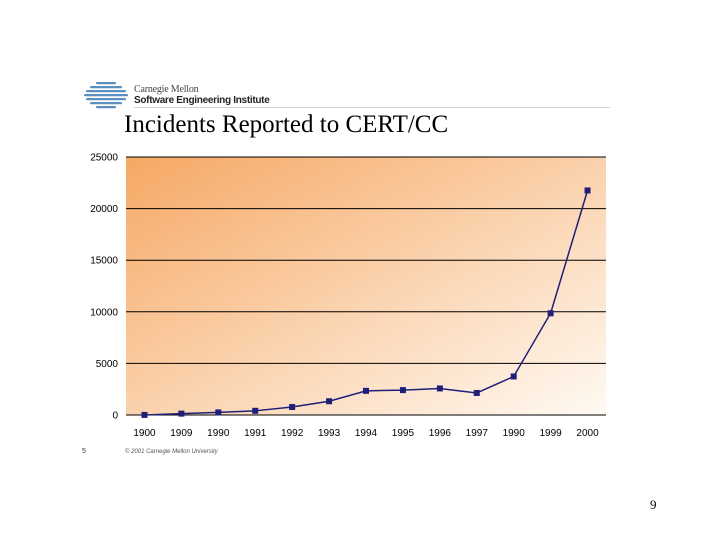 The width and height of the screenshot is (720, 540). I want to click on logo-university-name: Carnegie Mellon, so click(166, 89).